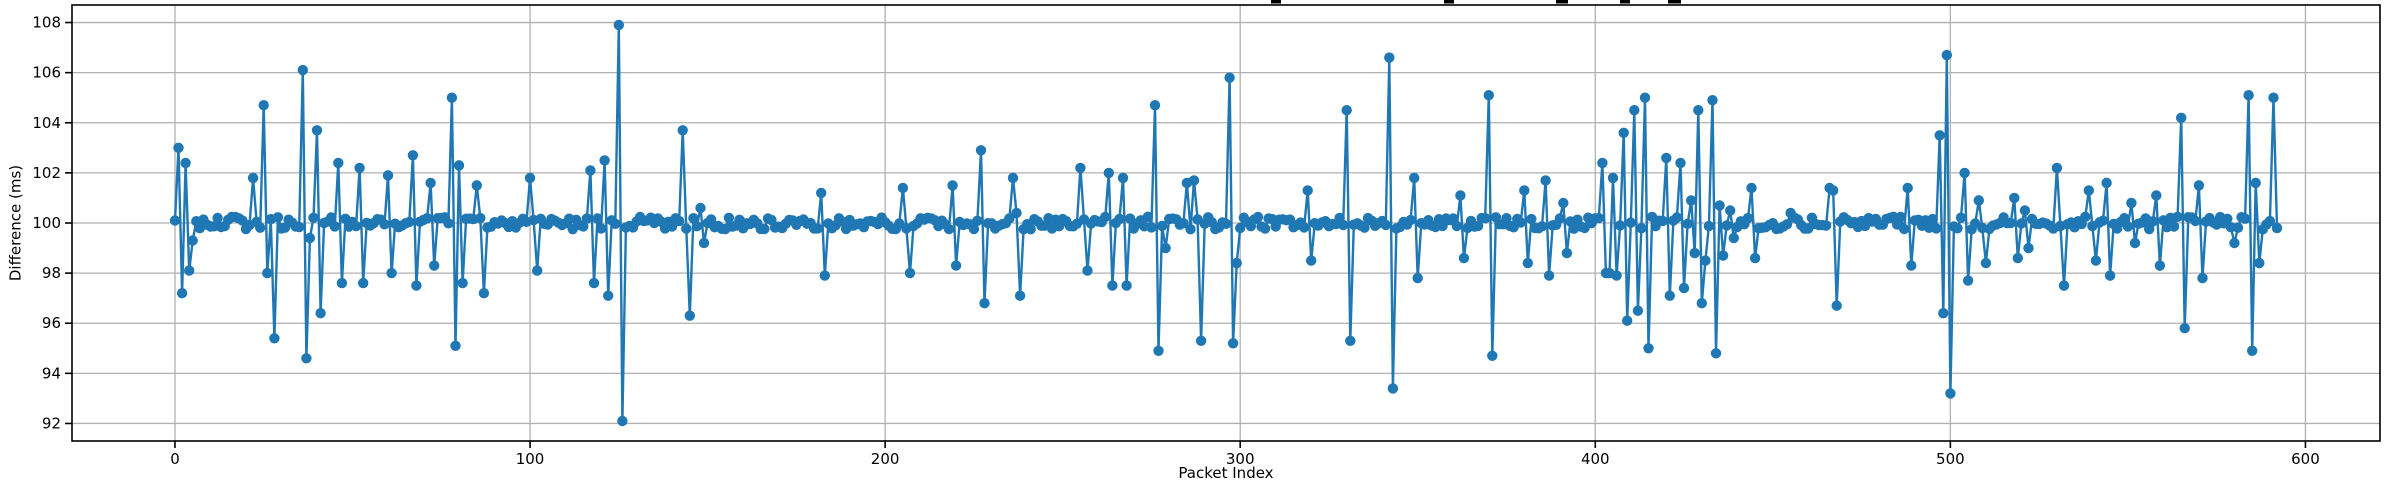 This screenshot has width=2390, height=486. Describe the element at coordinates (175, 459) in the screenshot. I see `x-tick-label: 0` at that location.